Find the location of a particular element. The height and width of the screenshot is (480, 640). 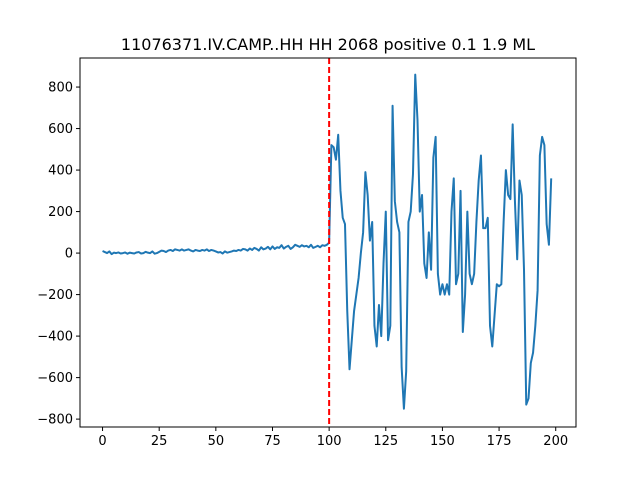

x-tick-label: 75 is located at coordinates (272, 441).